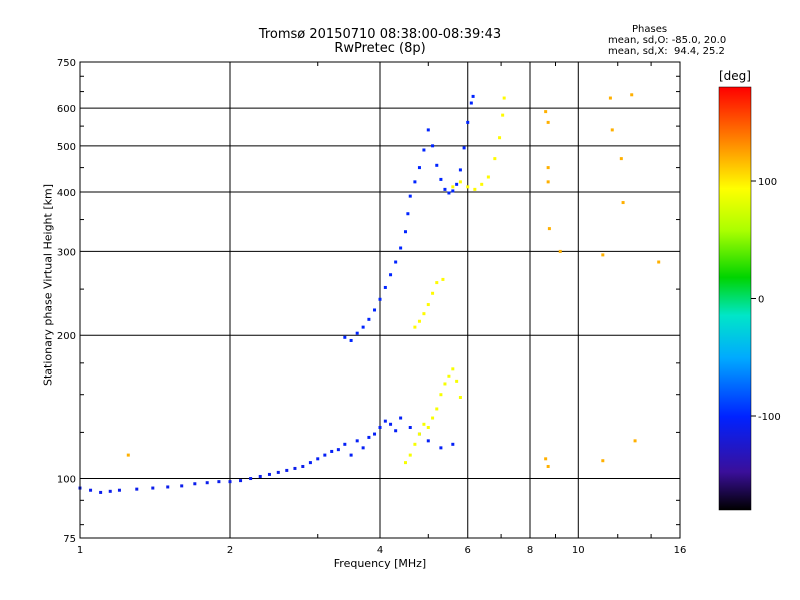 The height and width of the screenshot is (600, 800). I want to click on phase-o-stats: mean, sd,O: -85.0, 20.0, so click(667, 40).